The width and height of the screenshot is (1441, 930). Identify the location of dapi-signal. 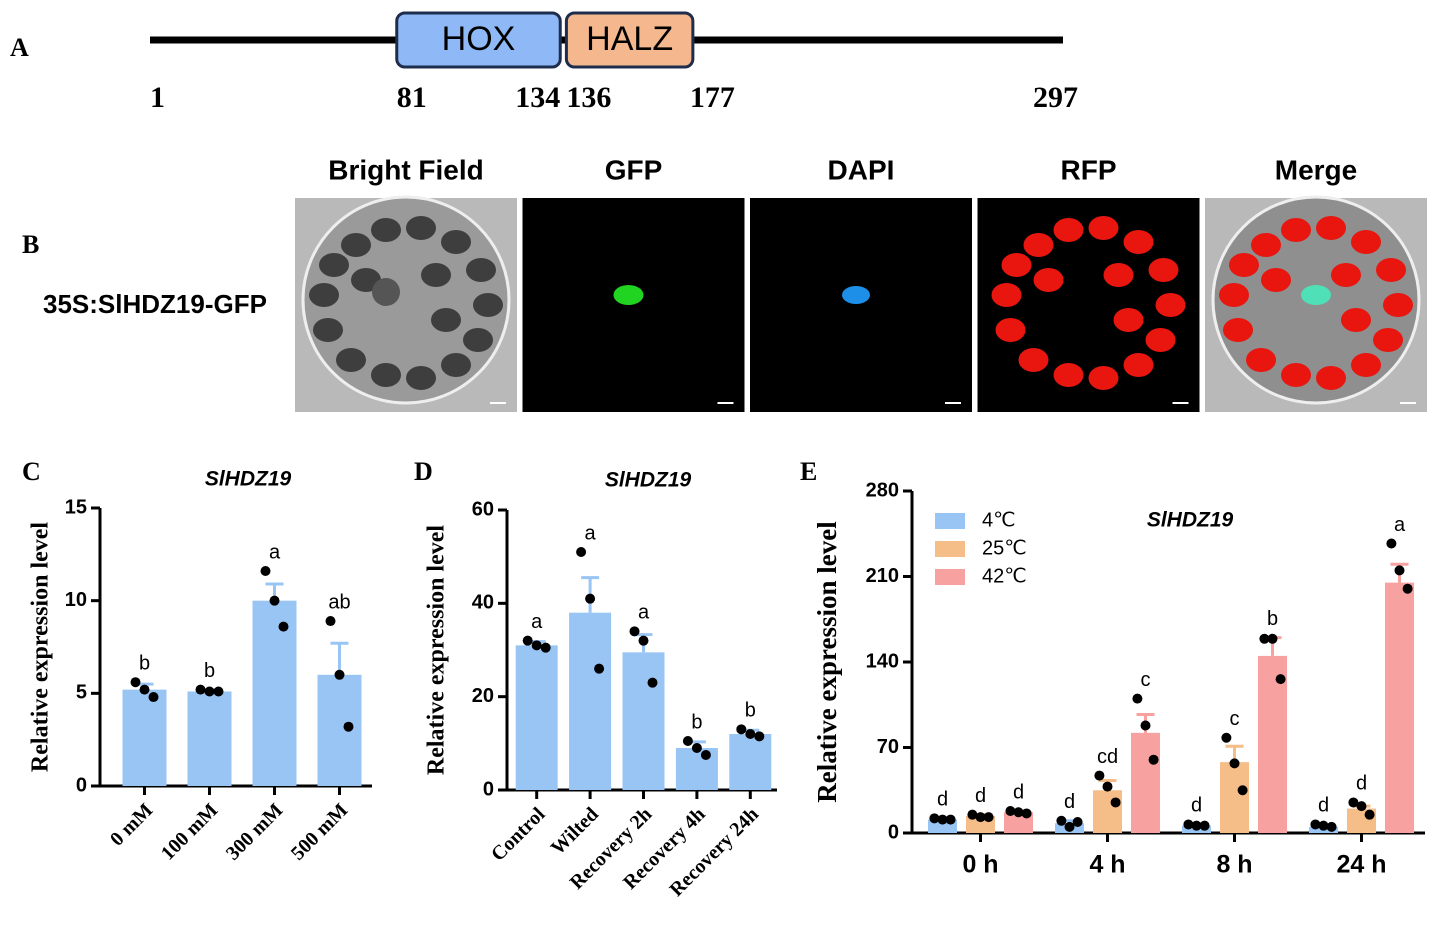
(856, 295).